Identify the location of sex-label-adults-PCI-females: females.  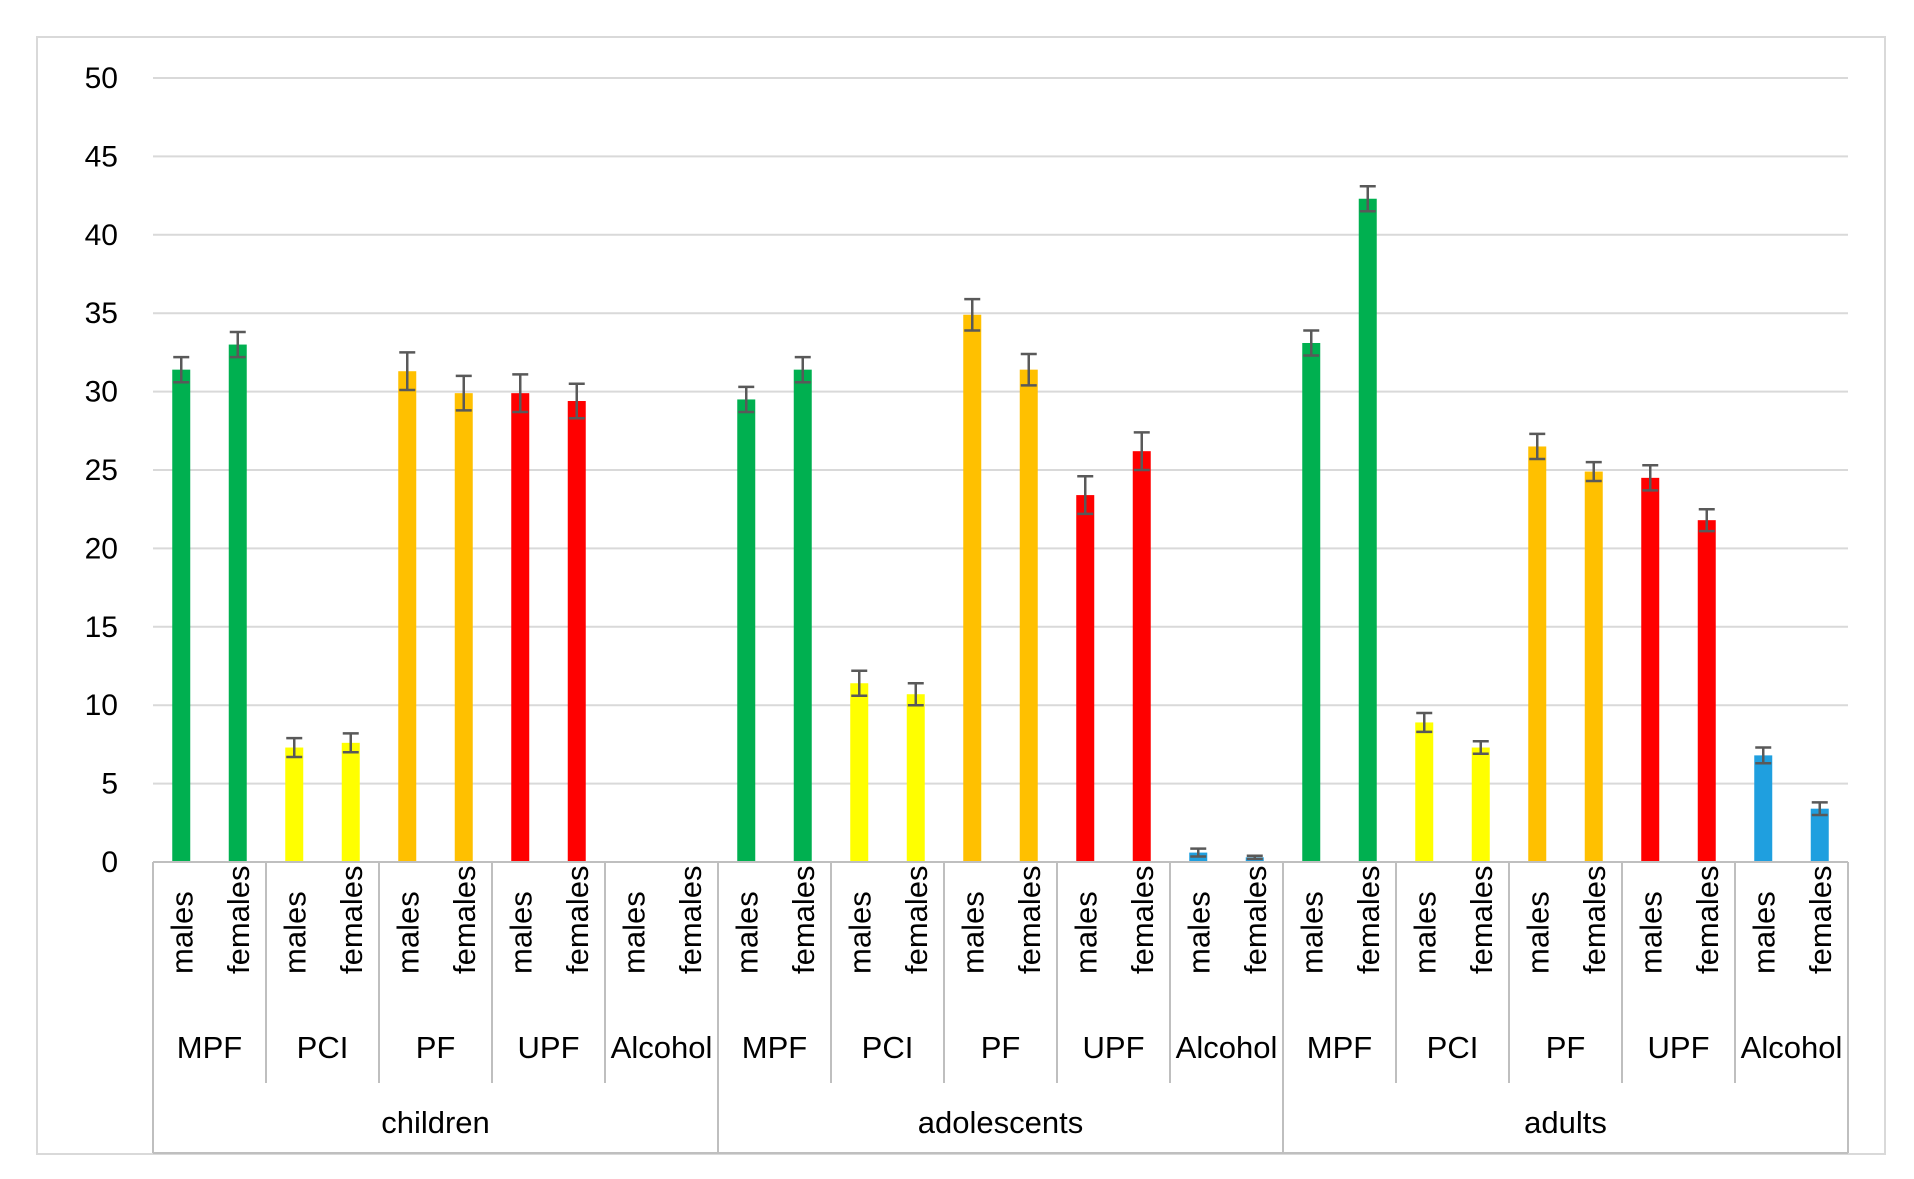
(1481, 919).